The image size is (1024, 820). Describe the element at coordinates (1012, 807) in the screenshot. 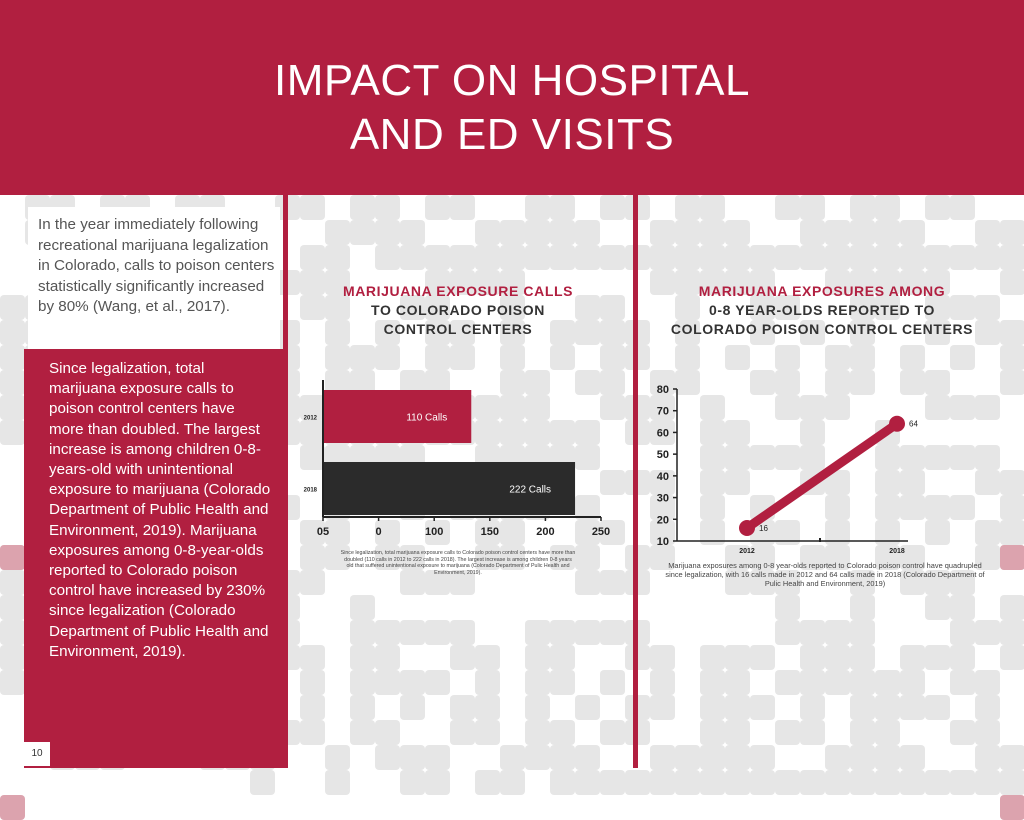

I see `background-tile-accent` at that location.